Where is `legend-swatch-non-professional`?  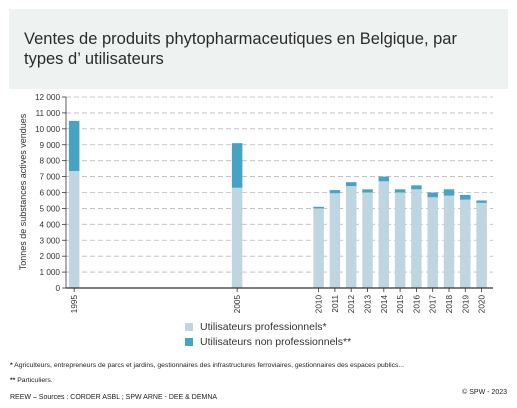 legend-swatch-non-professional is located at coordinates (189, 341).